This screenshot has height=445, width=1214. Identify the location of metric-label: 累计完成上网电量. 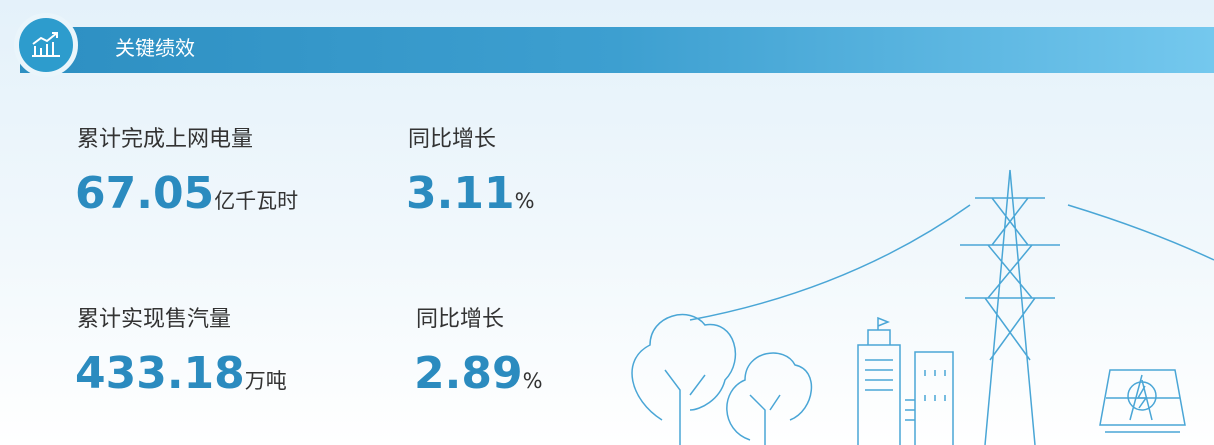
(165, 139).